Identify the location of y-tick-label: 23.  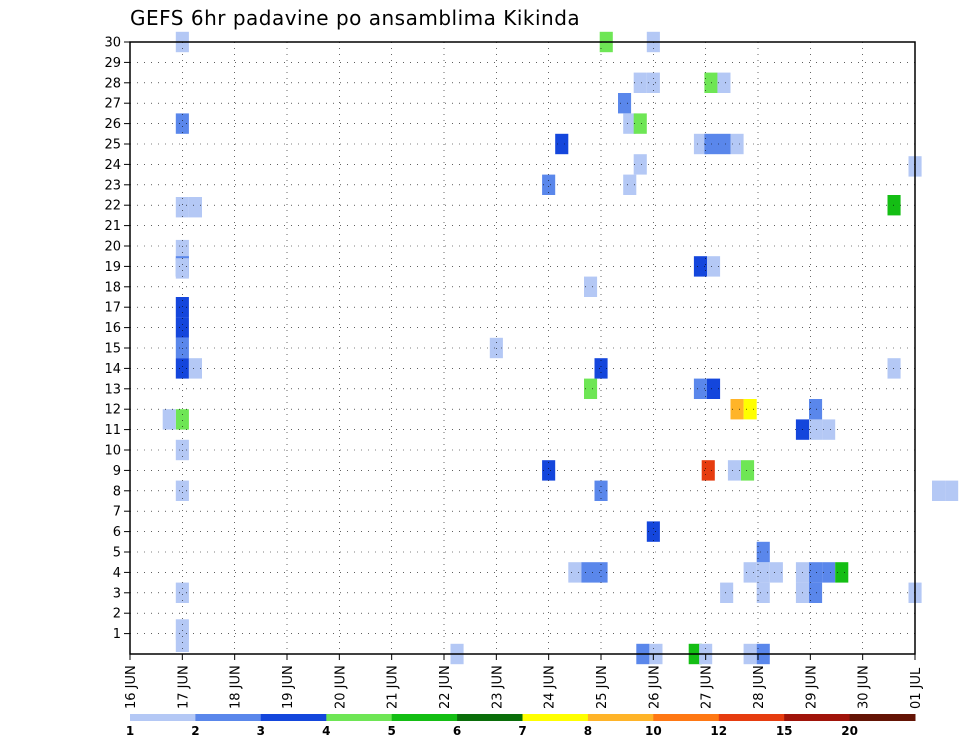
(112, 185).